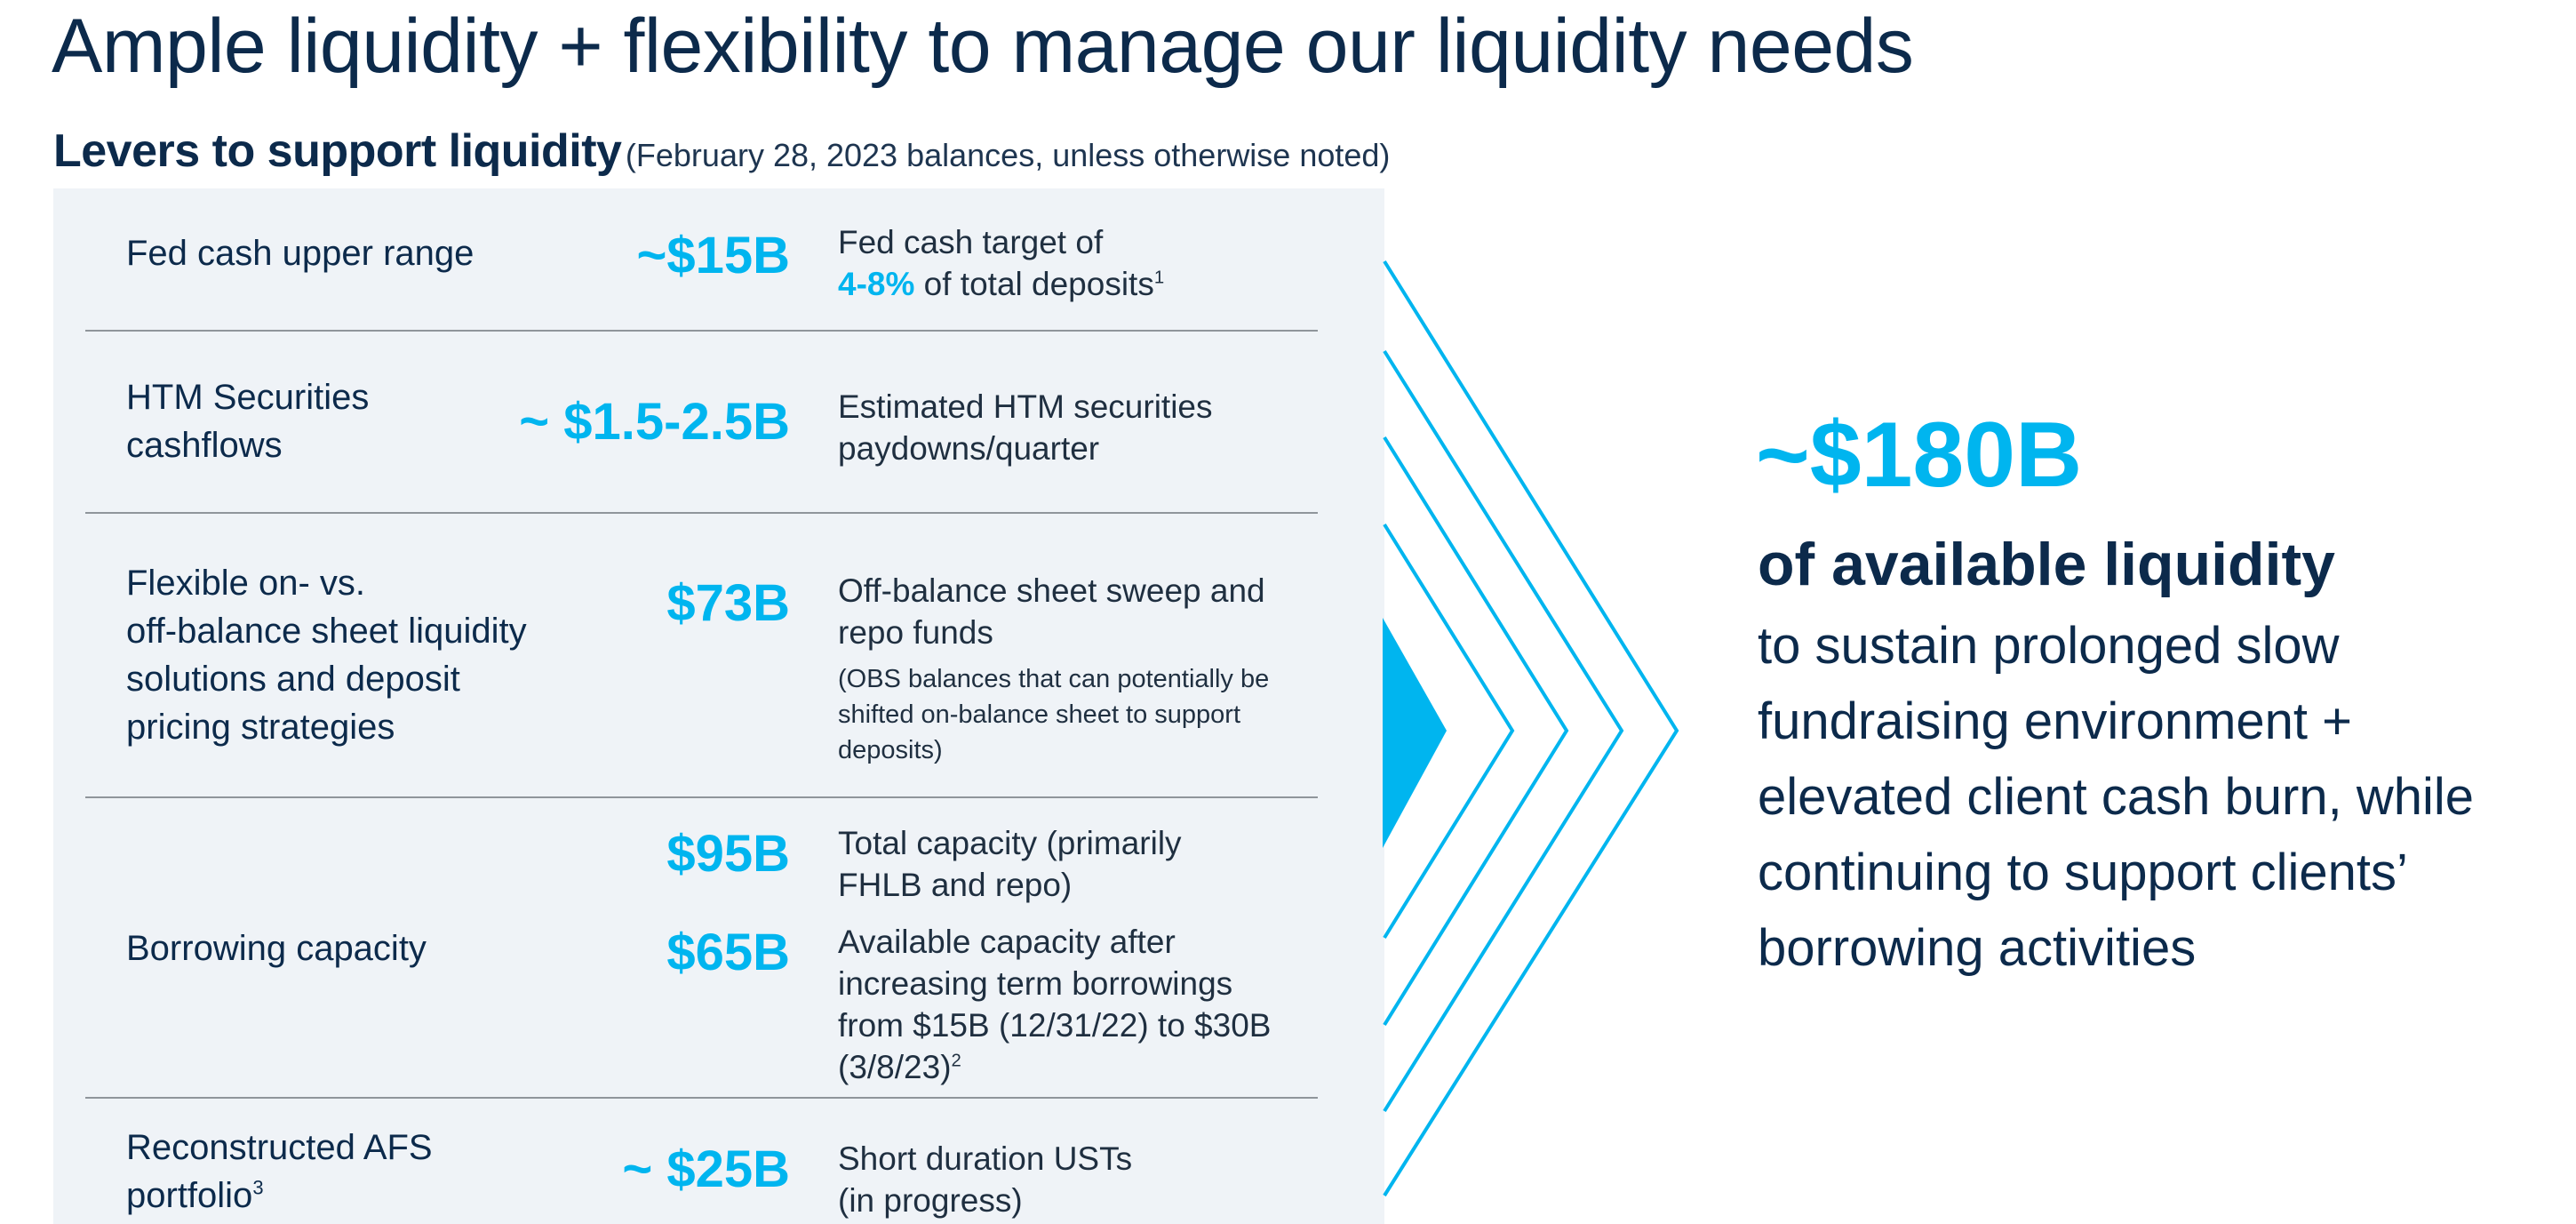  What do you see at coordinates (337, 151) in the screenshot?
I see `section-heading-bold: Levers to support liquidity` at bounding box center [337, 151].